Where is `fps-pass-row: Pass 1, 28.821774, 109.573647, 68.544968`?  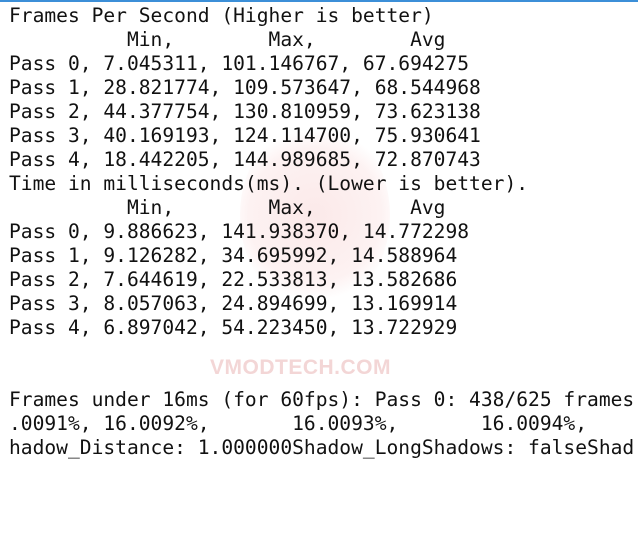
fps-pass-row: Pass 1, 28.821774, 109.573647, 68.544968 is located at coordinates (245, 87).